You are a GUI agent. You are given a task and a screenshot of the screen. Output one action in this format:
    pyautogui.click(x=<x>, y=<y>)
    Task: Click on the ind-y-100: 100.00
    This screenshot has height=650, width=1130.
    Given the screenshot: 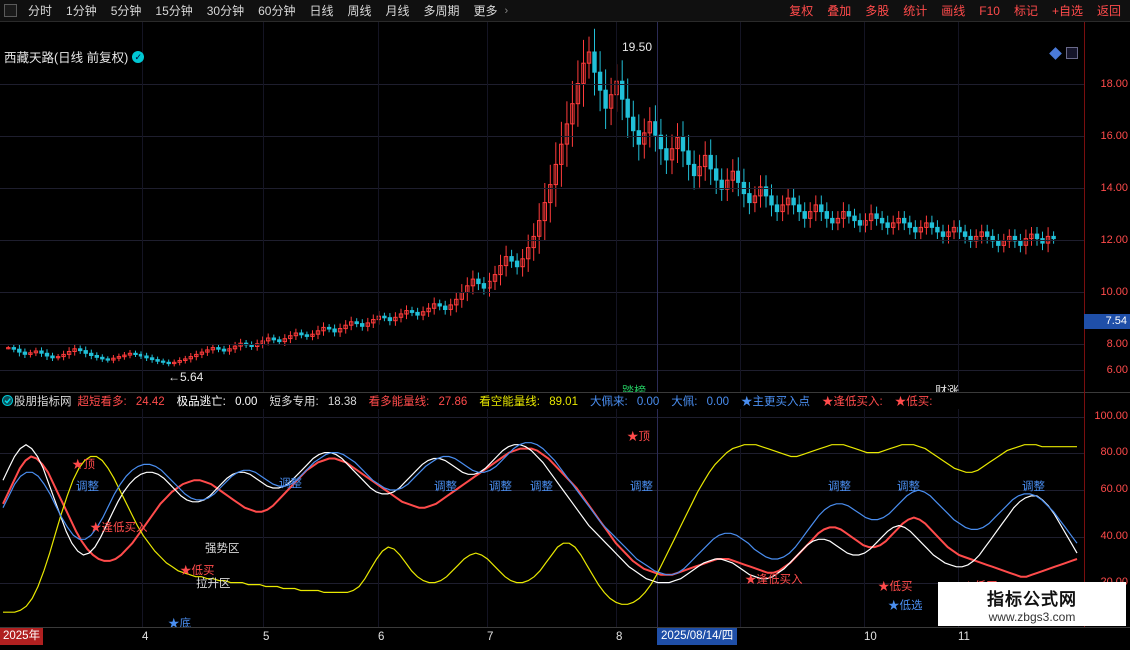 What is the action you would take?
    pyautogui.click(x=1111, y=416)
    